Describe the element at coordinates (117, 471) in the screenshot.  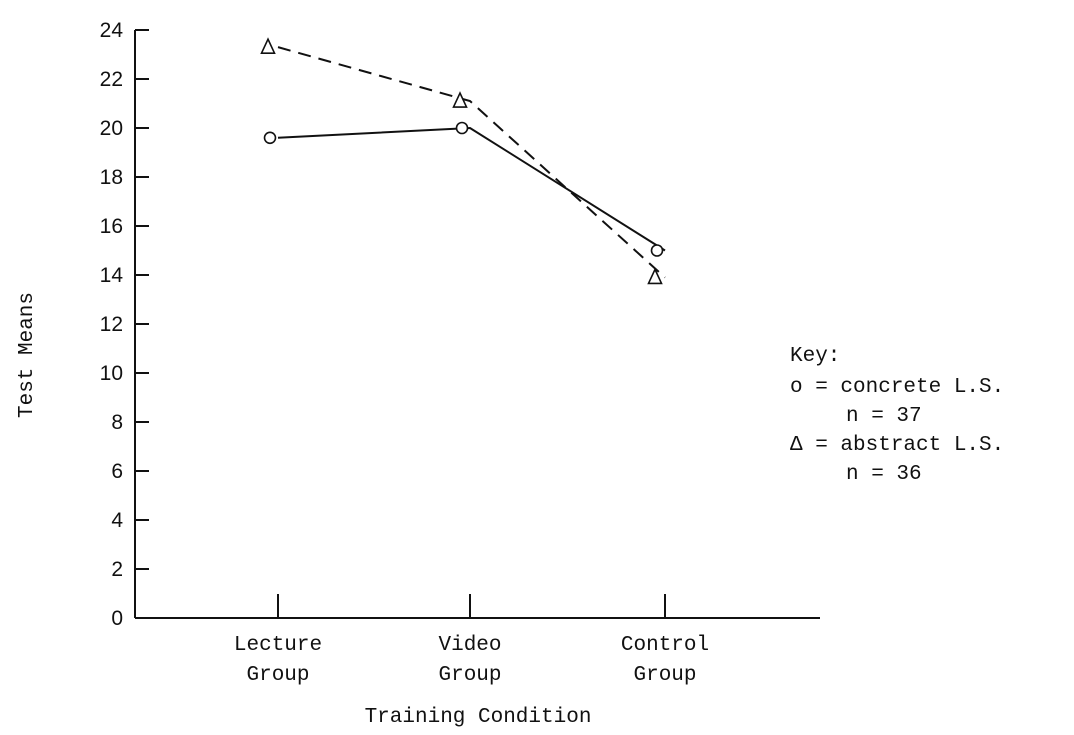
I see `y-tick-label: 6` at that location.